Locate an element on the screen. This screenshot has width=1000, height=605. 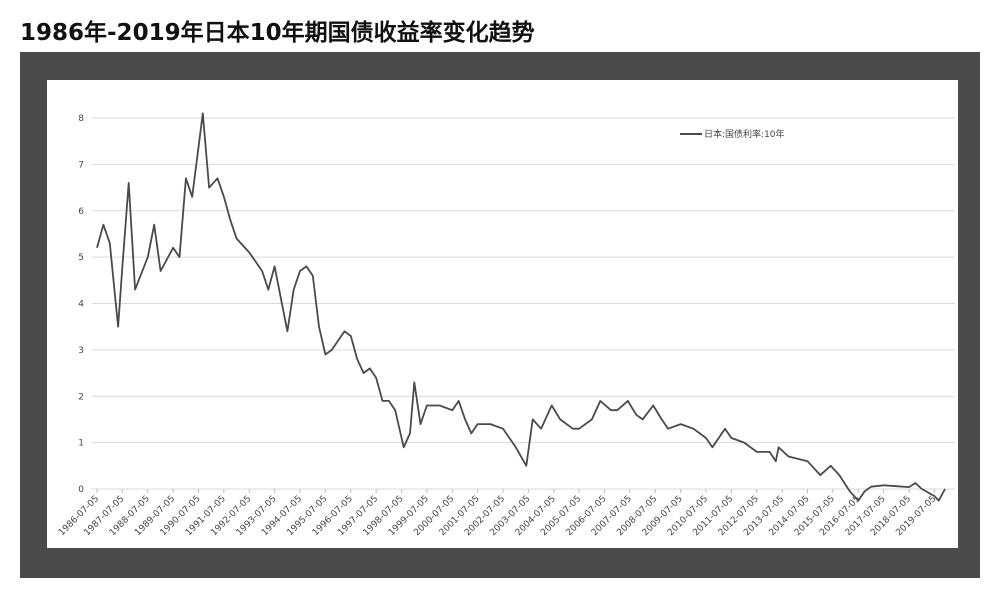
y-tick-label: 1 is located at coordinates (81, 444).